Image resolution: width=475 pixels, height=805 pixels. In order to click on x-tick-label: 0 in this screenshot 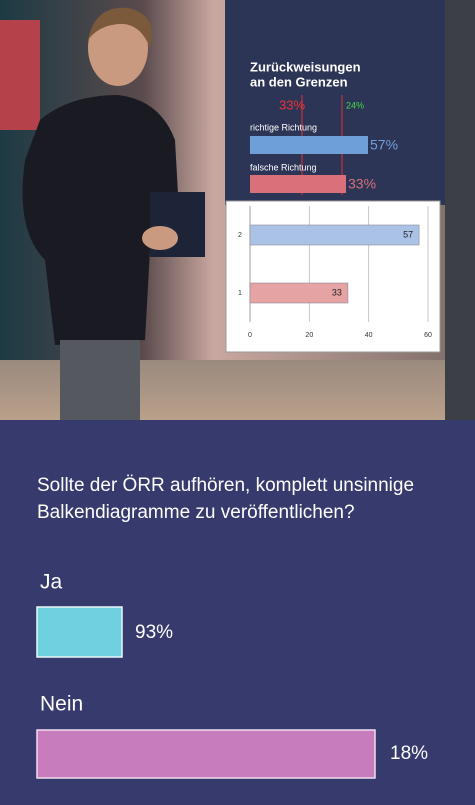, I will do `click(250, 335)`.